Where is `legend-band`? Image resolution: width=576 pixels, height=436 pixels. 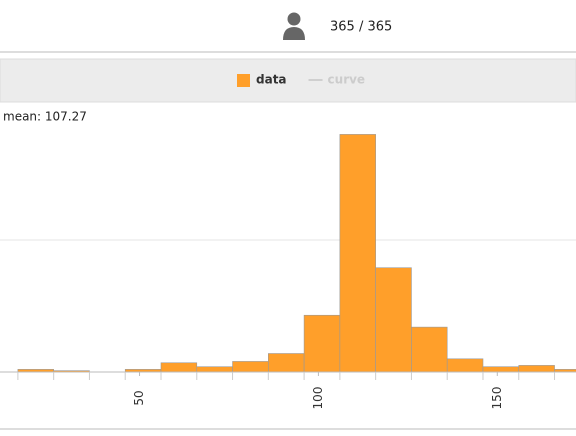
legend-band is located at coordinates (288, 80).